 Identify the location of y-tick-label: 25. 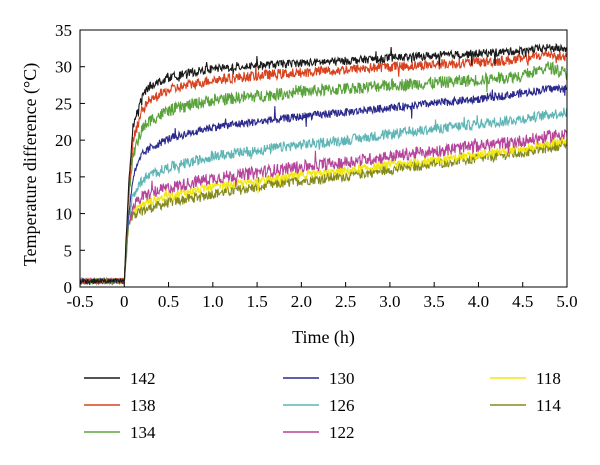
(63, 103).